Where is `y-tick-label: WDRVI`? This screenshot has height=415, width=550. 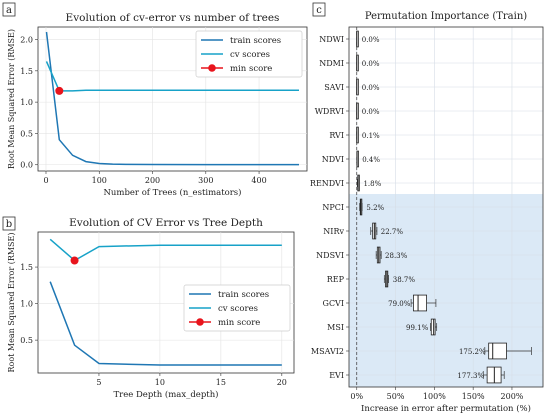
y-tick-label: WDRVI is located at coordinates (329, 111).